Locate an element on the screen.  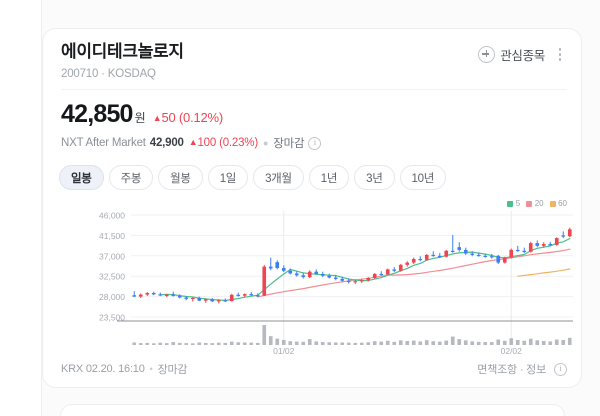
legend-ma20: 20 is located at coordinates (535, 203).